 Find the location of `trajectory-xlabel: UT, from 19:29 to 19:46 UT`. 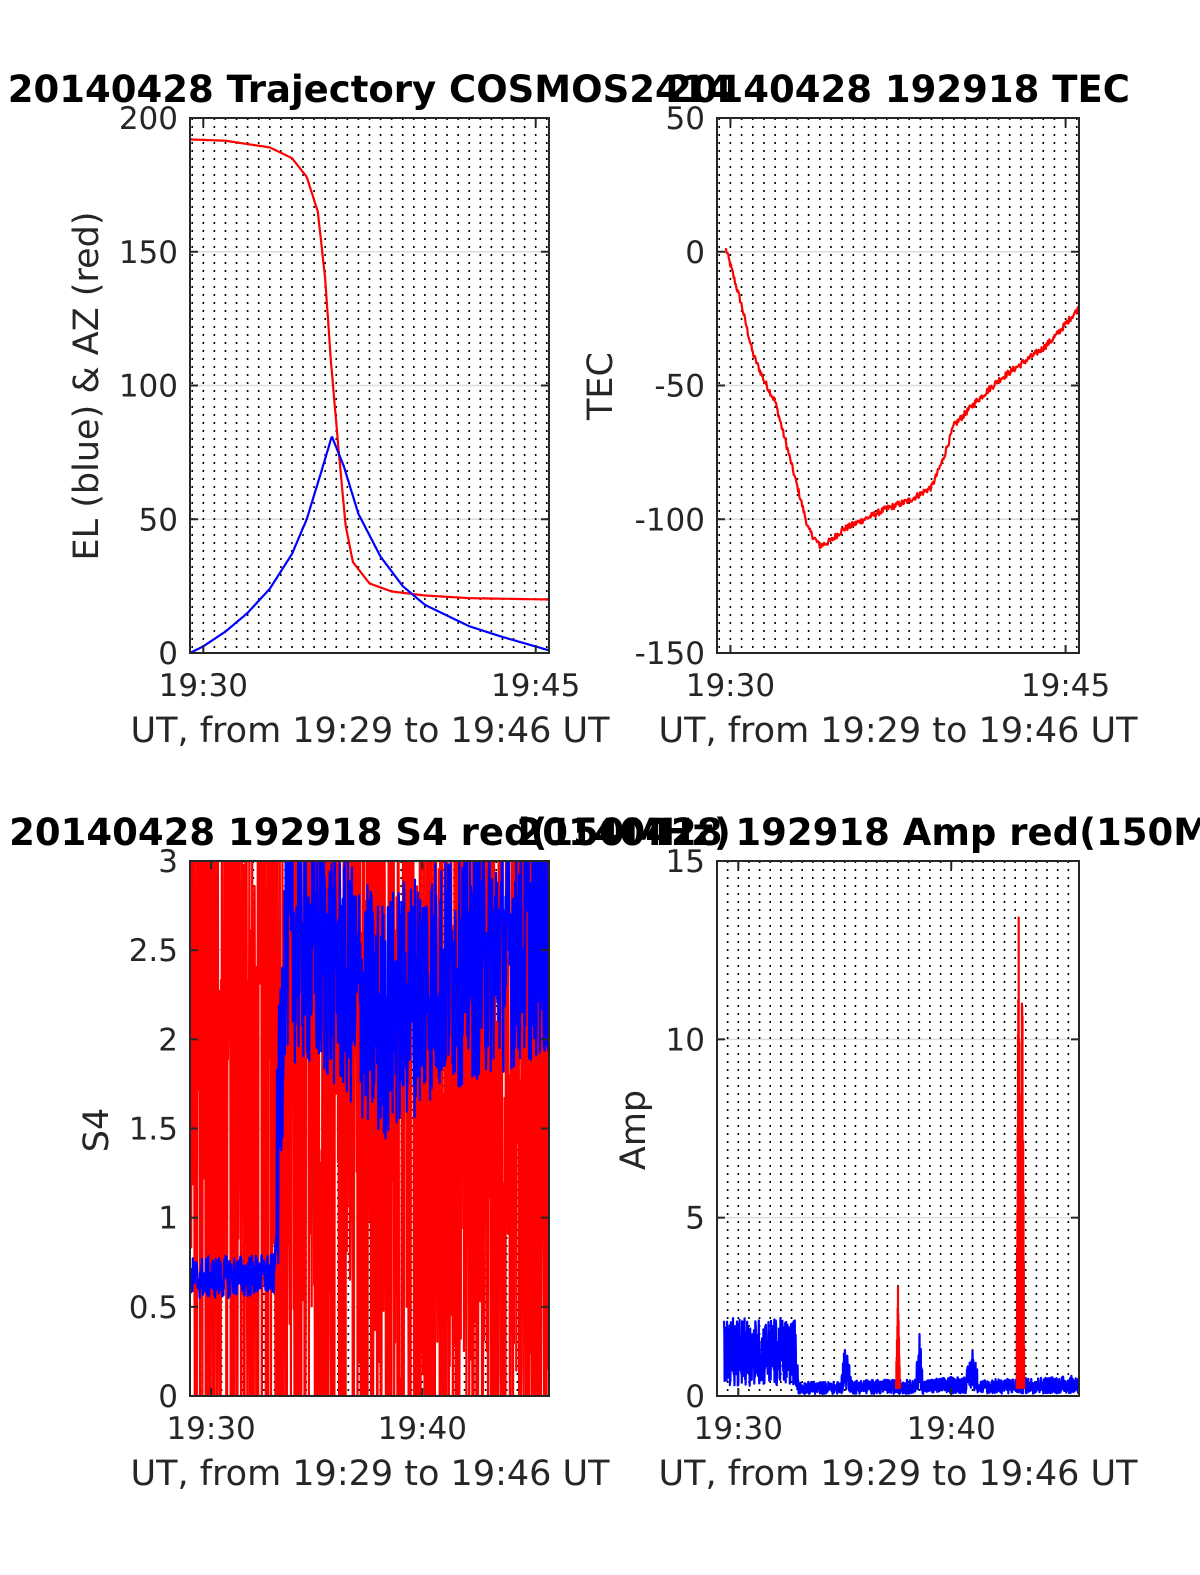

trajectory-xlabel: UT, from 19:29 to 19:46 UT is located at coordinates (370, 731).